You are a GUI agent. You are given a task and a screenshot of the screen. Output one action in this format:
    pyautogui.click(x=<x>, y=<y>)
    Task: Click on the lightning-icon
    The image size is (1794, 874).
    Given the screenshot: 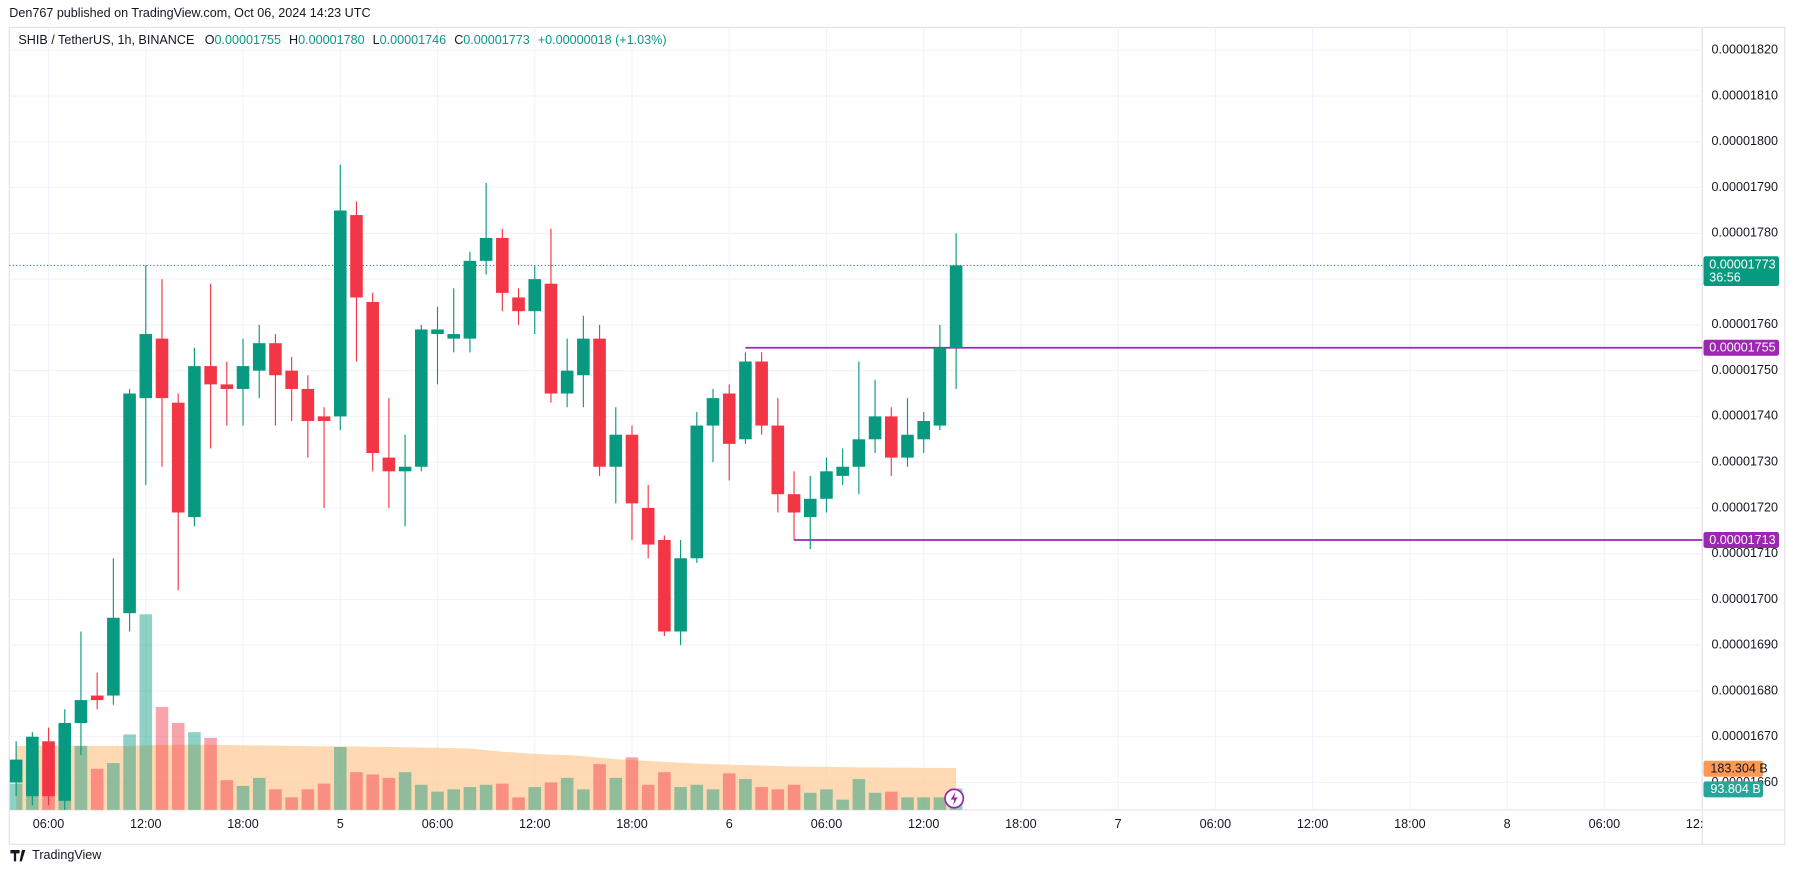 What is the action you would take?
    pyautogui.click(x=954, y=798)
    